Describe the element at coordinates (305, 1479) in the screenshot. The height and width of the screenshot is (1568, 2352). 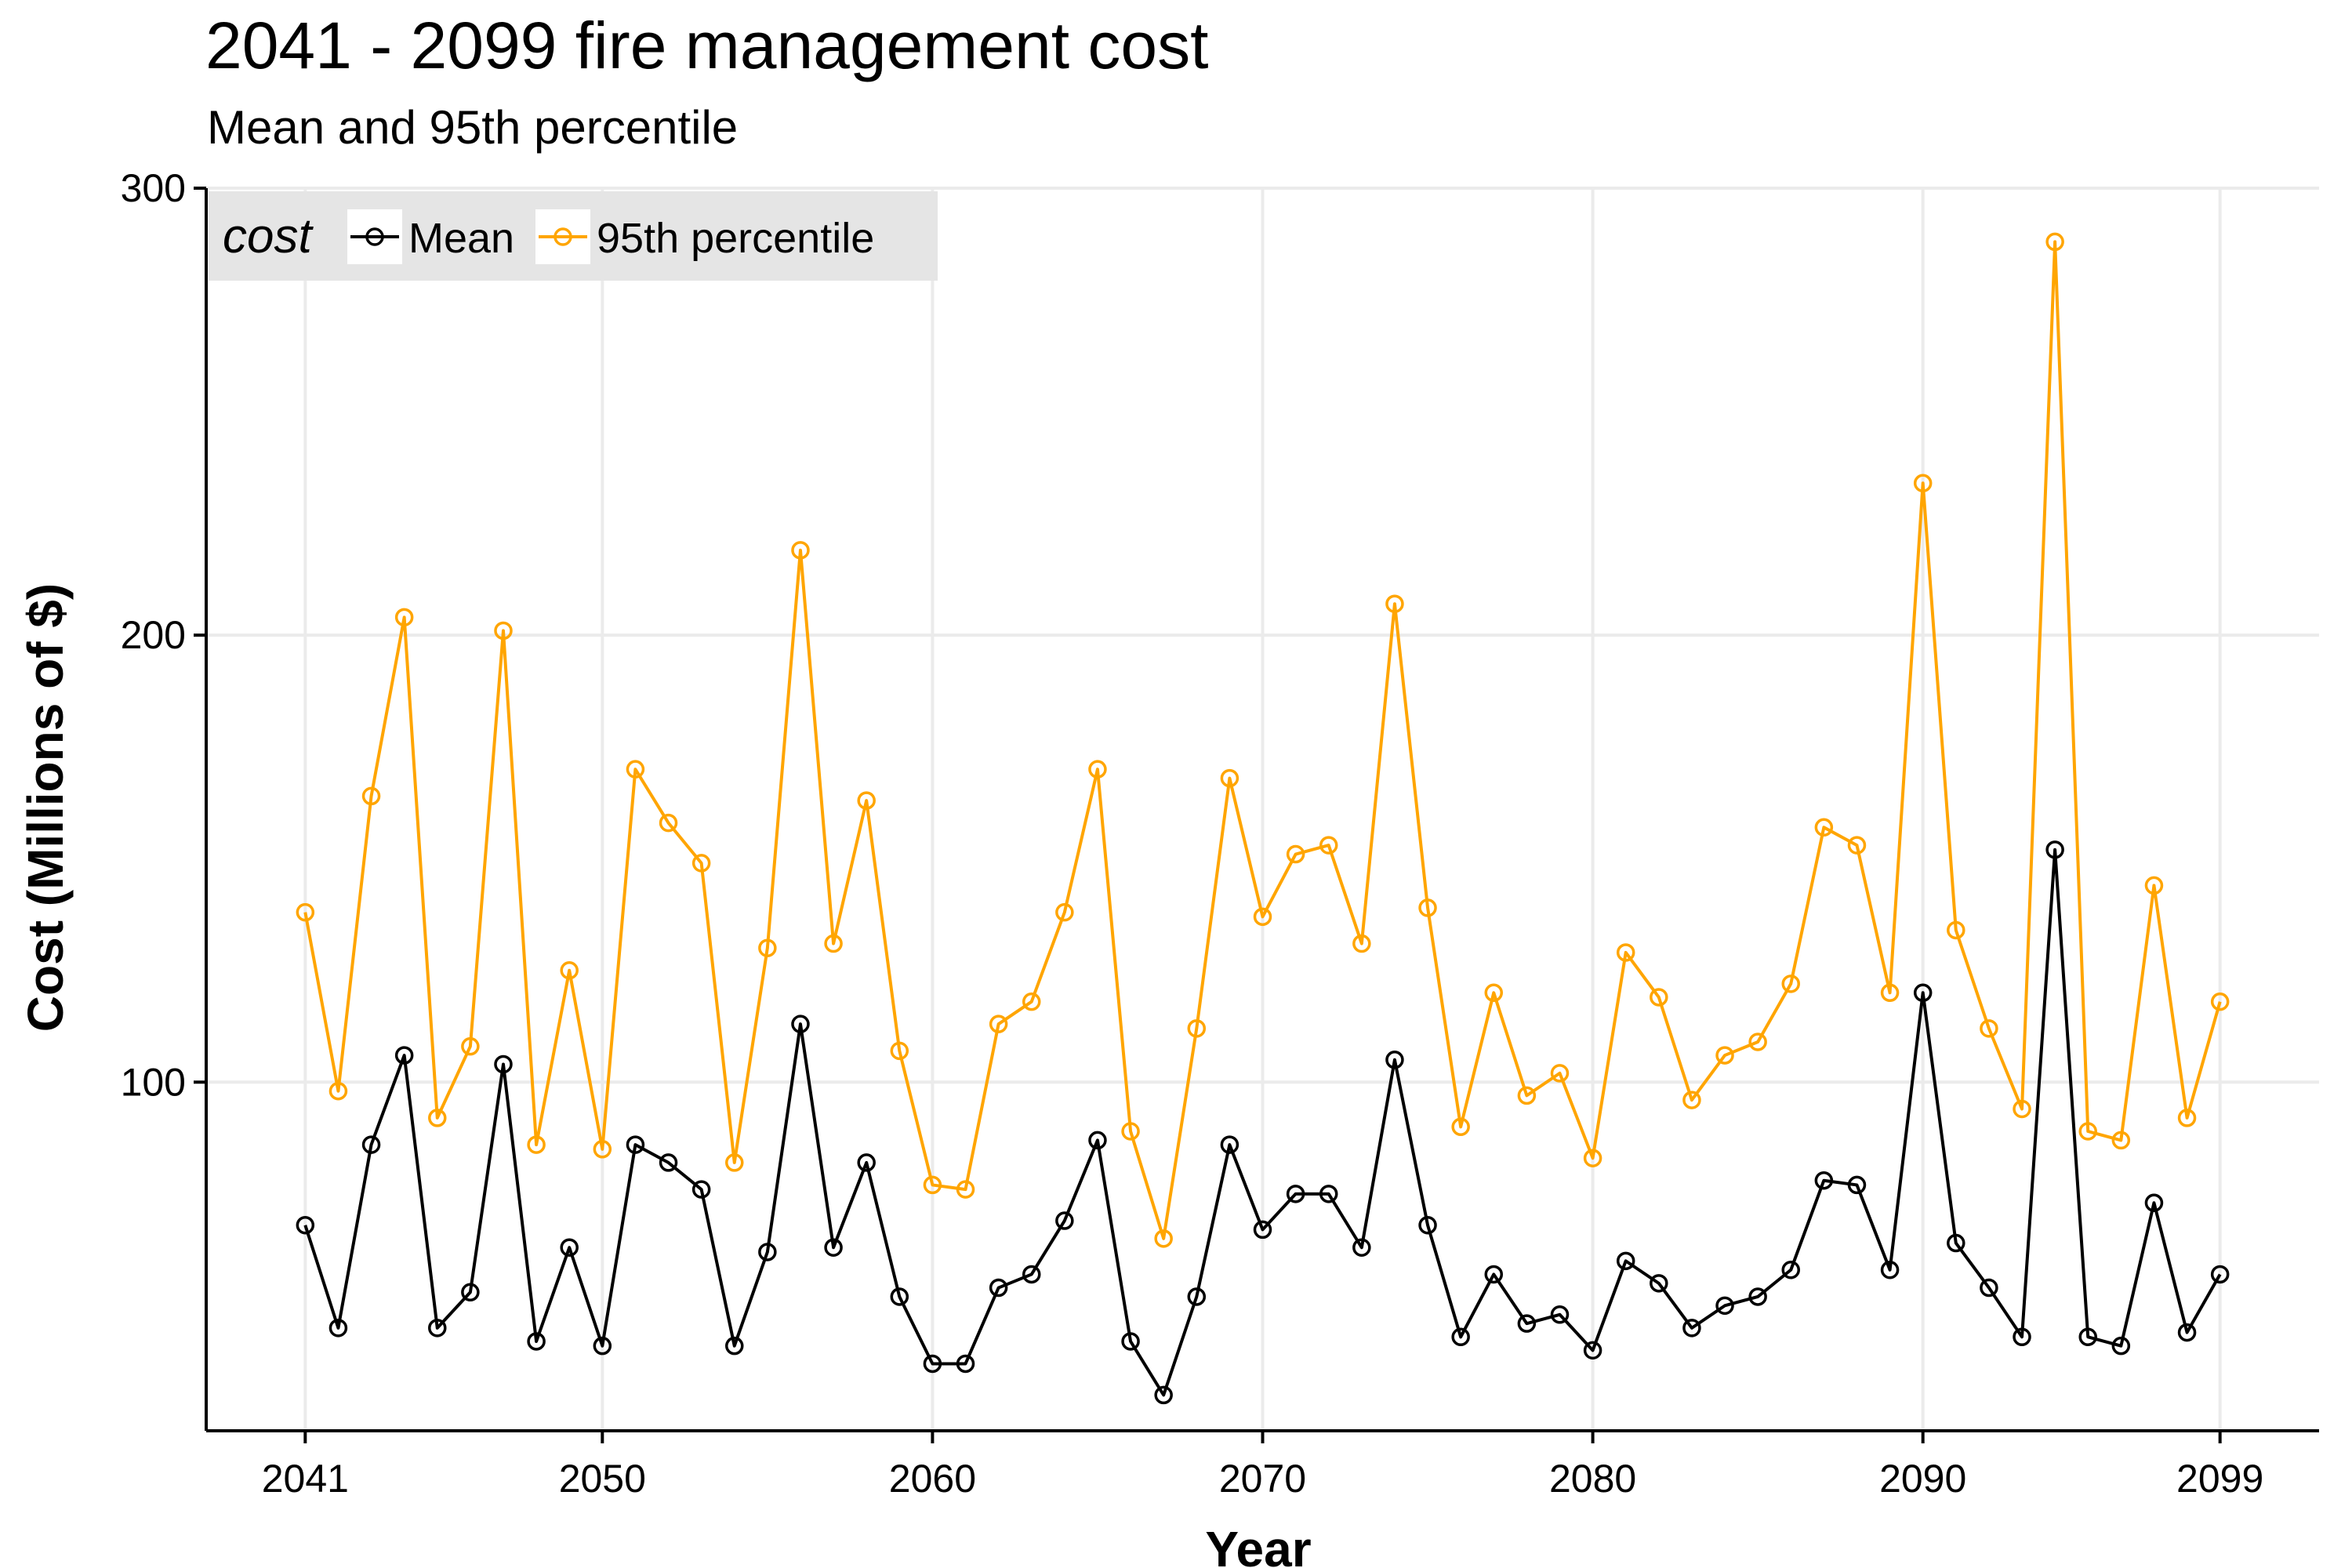
I see `x-tick-label: 2041` at that location.